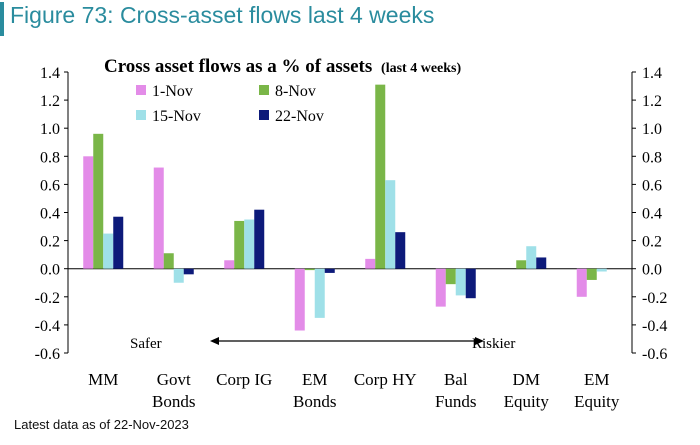 This screenshot has width=700, height=445. What do you see at coordinates (50, 214) in the screenshot?
I see `y-tick-label-left: 0.4` at bounding box center [50, 214].